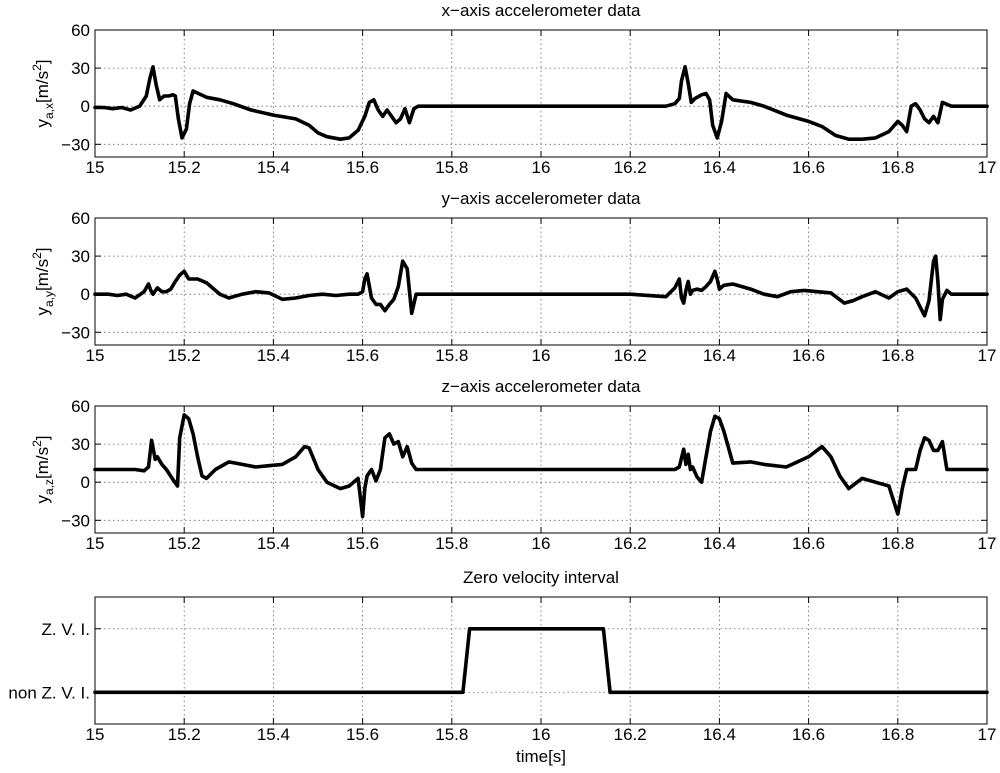 This screenshot has height=773, width=1000. What do you see at coordinates (49, 487) in the screenshot?
I see `y-axis-label-subscript: a,z` at bounding box center [49, 487].